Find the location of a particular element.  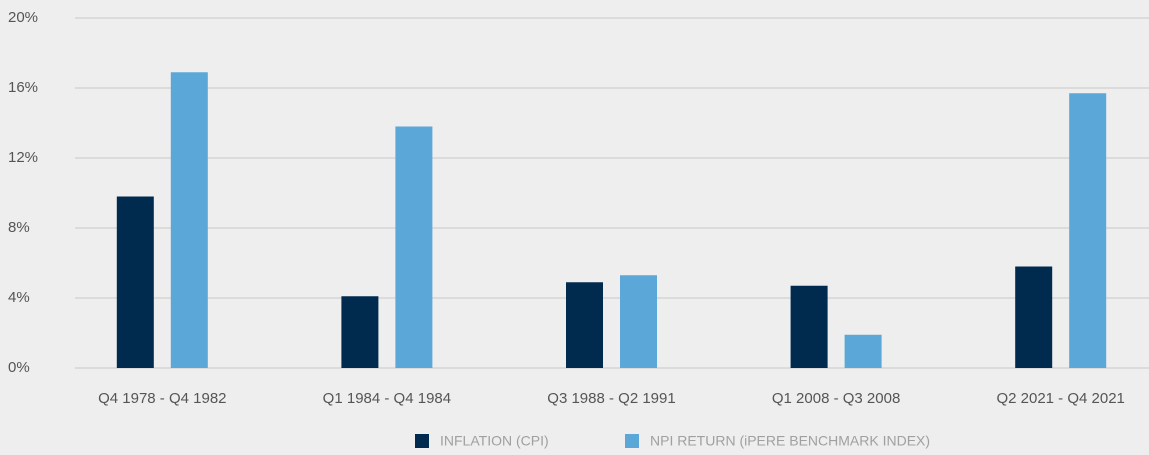

y-tick-label: 8% is located at coordinates (19, 227).